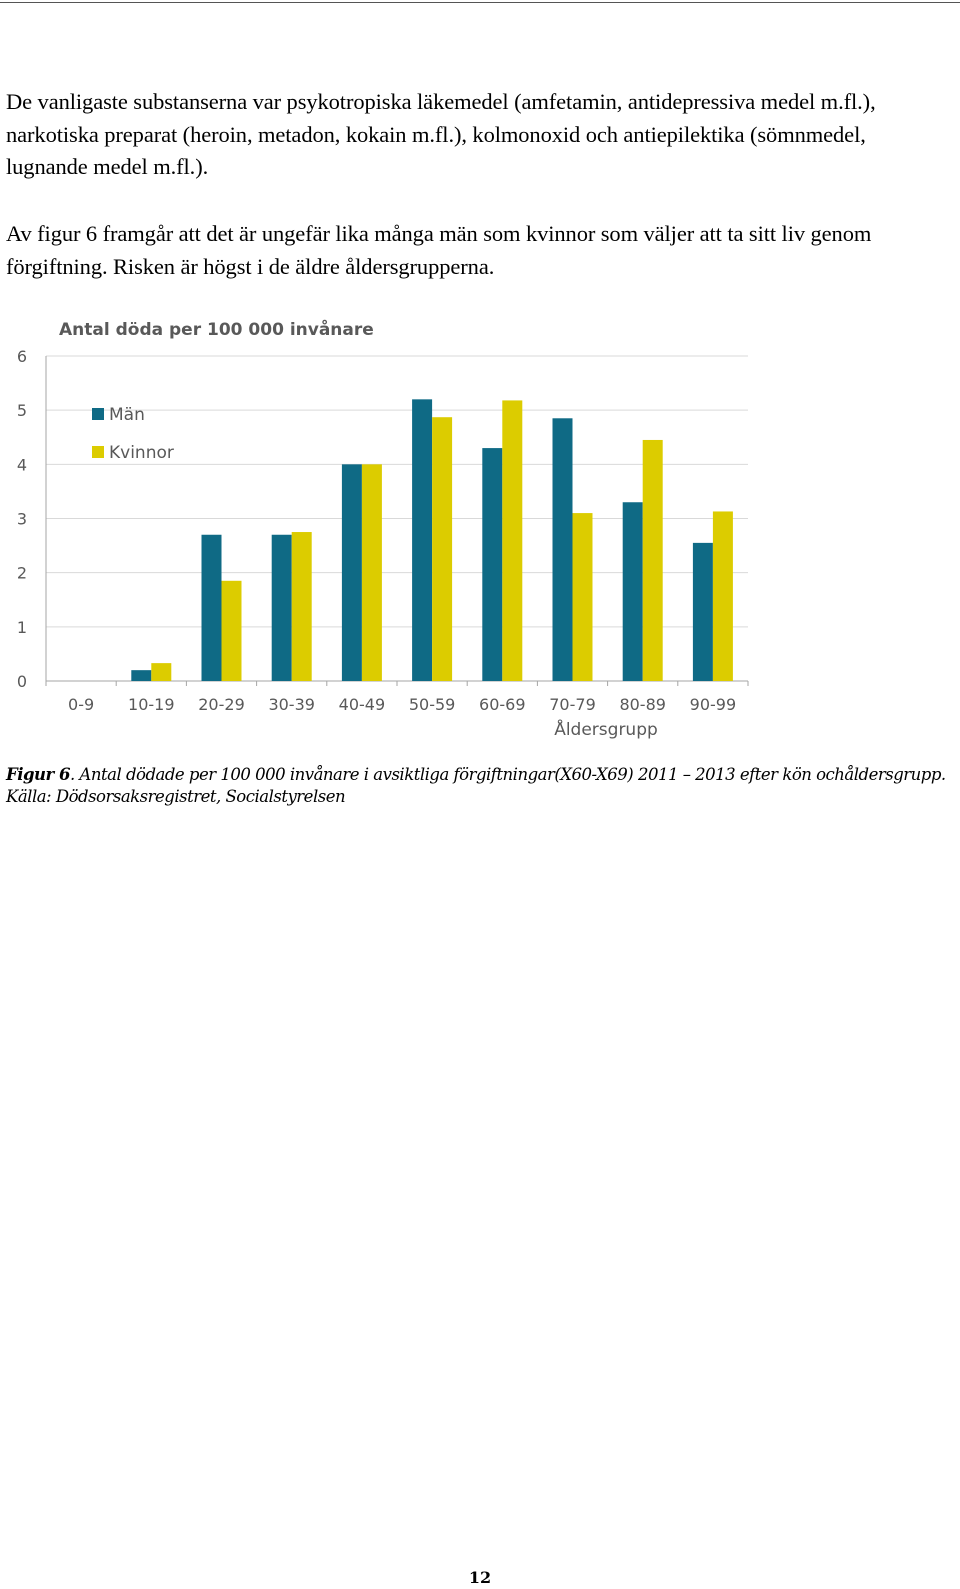  Describe the element at coordinates (642, 704) in the screenshot. I see `x-tick-label: 80-89` at that location.